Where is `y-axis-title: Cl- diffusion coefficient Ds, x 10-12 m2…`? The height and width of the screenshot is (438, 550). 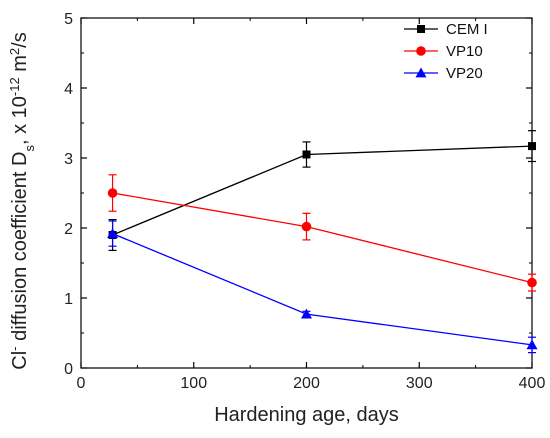
y-axis-title: Cl- diffusion coefficient Ds, x 10-12 m2… is located at coordinates (22, 200).